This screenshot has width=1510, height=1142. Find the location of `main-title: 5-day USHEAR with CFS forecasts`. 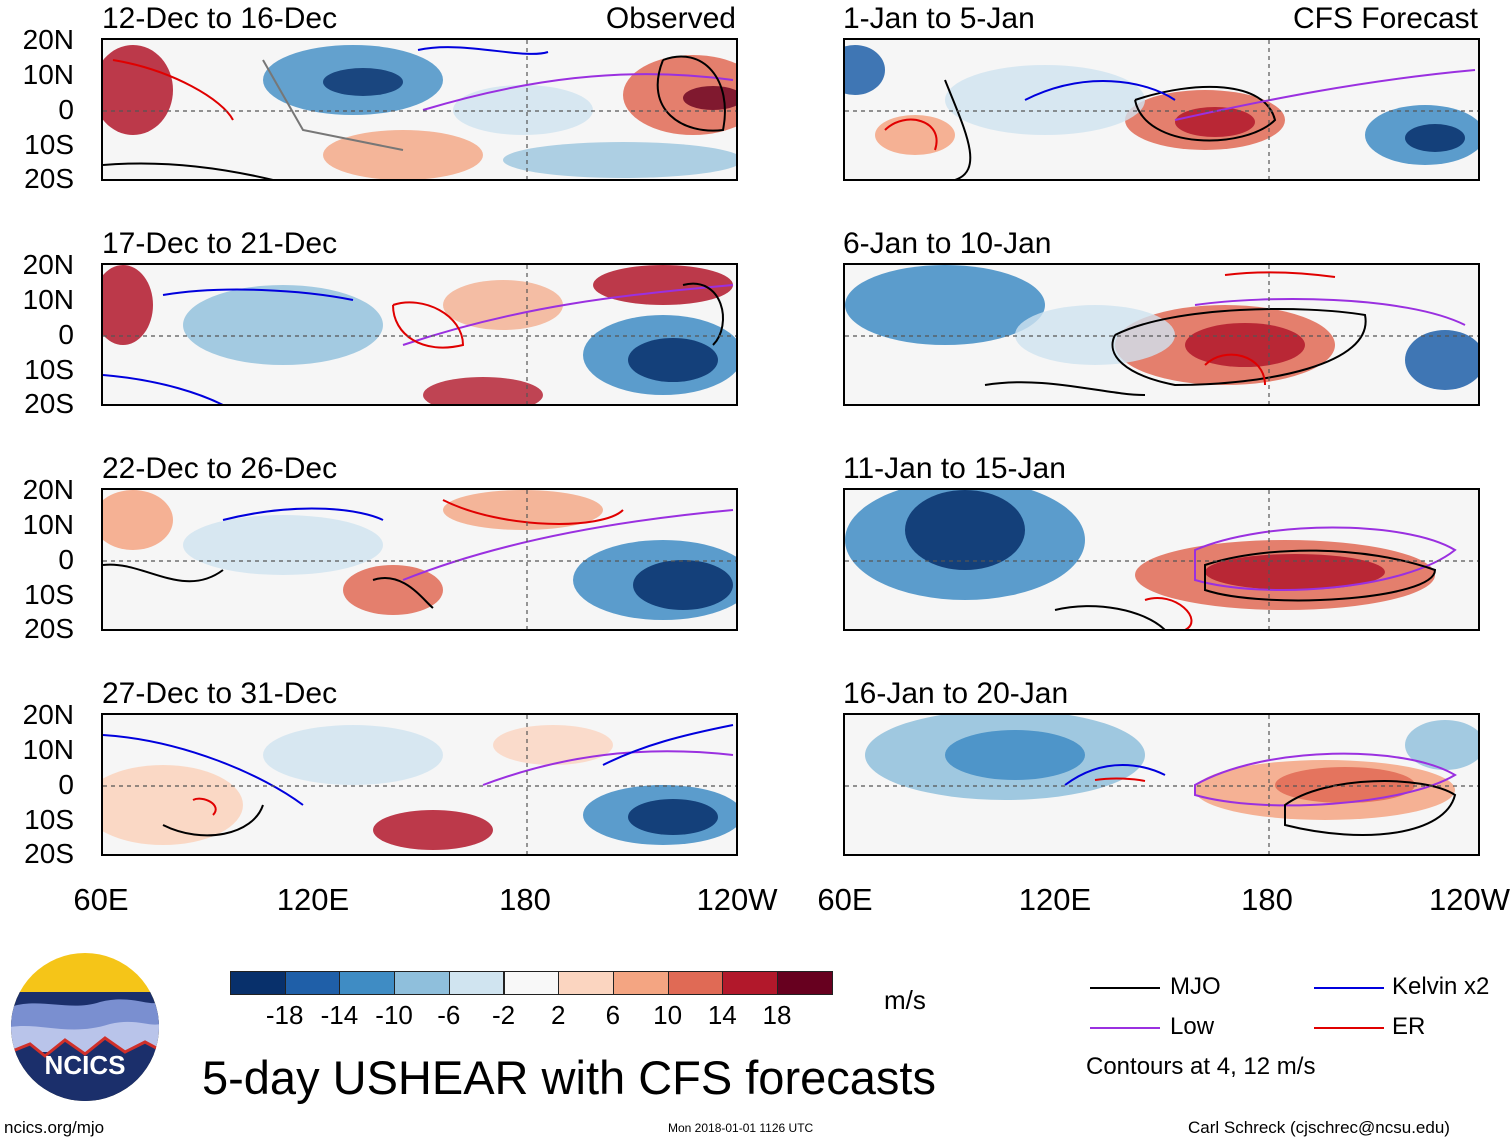

main-title: 5-day USHEAR with CFS forecasts is located at coordinates (569, 1077).